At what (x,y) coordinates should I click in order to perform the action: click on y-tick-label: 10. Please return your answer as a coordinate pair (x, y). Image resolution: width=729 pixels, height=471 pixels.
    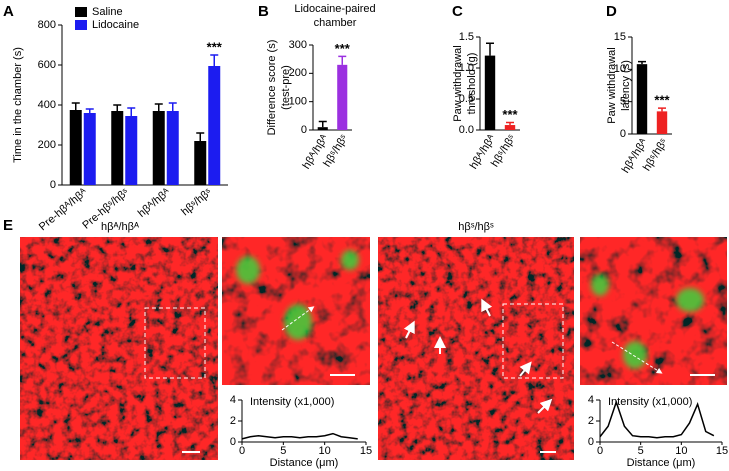
    Looking at the image, I should click on (620, 69).